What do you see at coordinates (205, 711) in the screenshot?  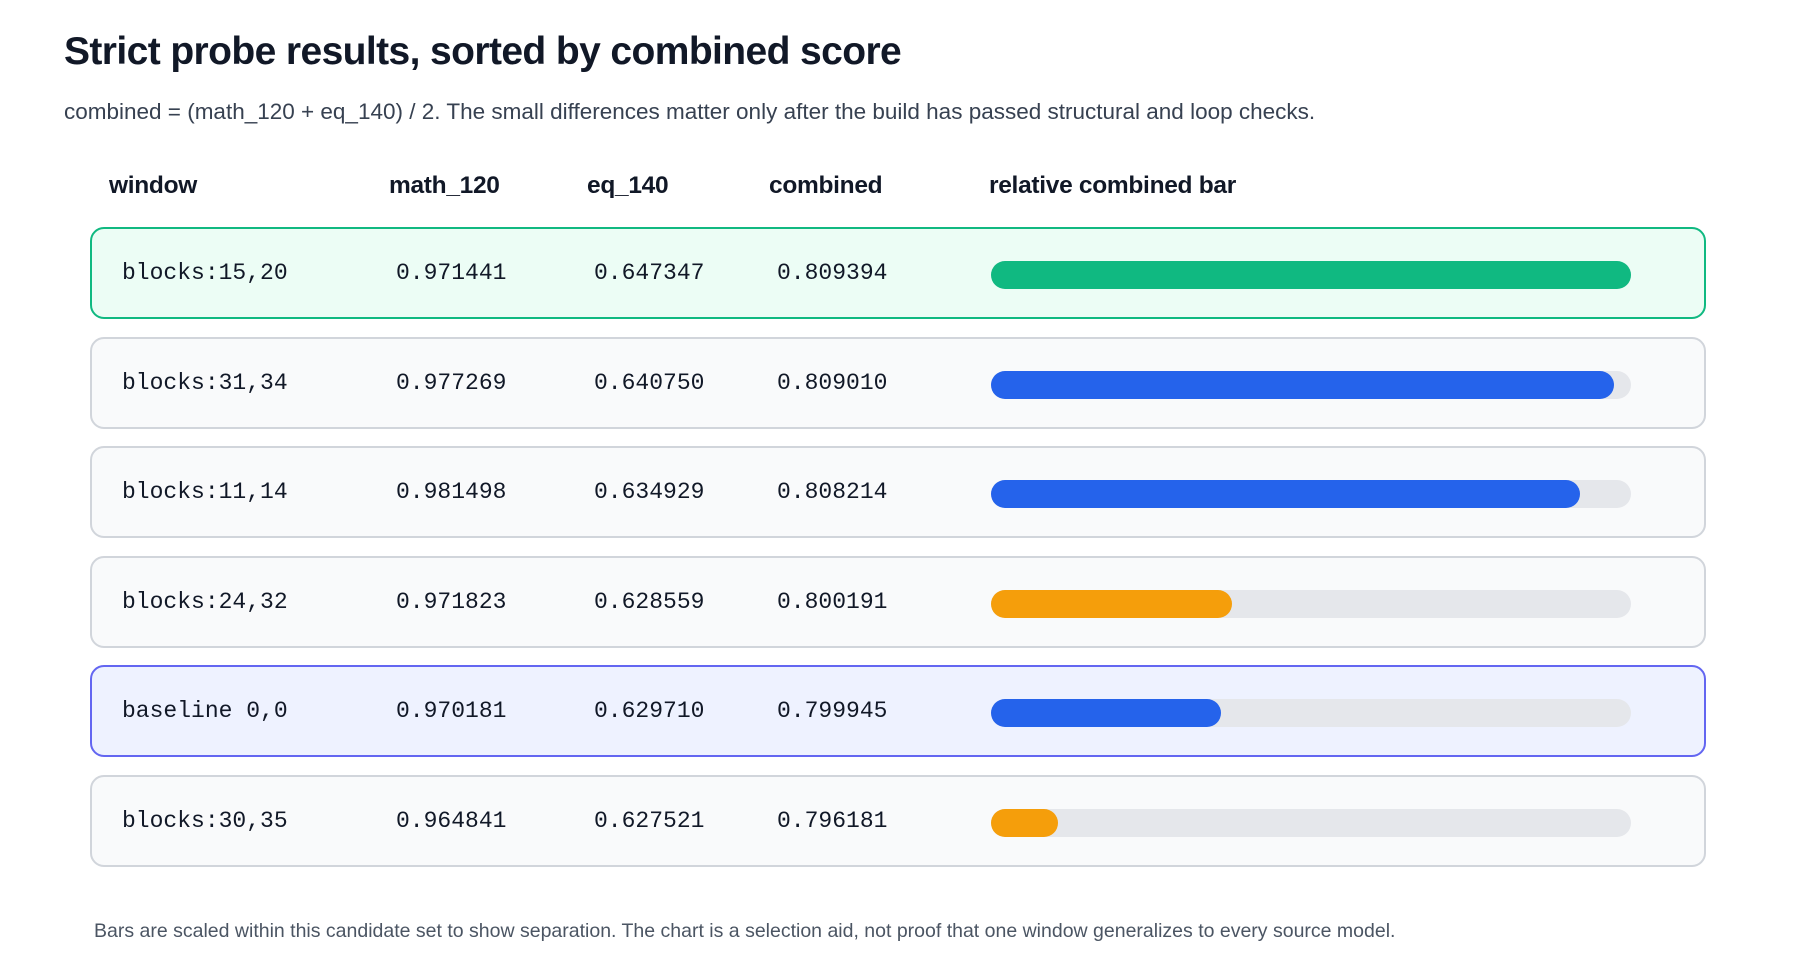 I see `window-cell: baseline 0,0` at bounding box center [205, 711].